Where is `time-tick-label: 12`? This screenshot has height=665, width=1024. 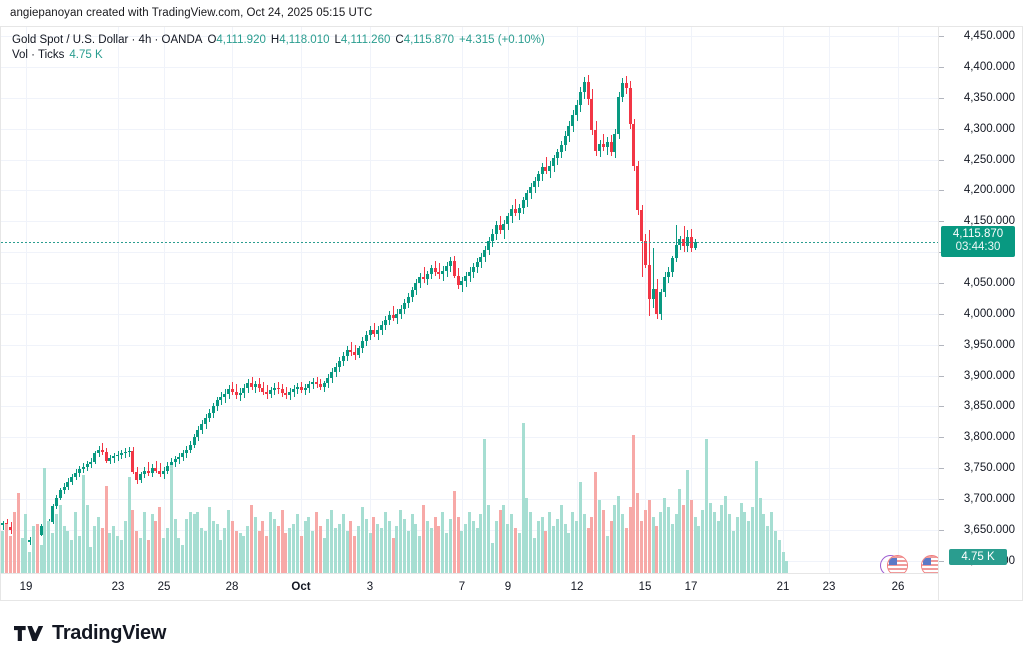
time-tick-label: 12 is located at coordinates (577, 587).